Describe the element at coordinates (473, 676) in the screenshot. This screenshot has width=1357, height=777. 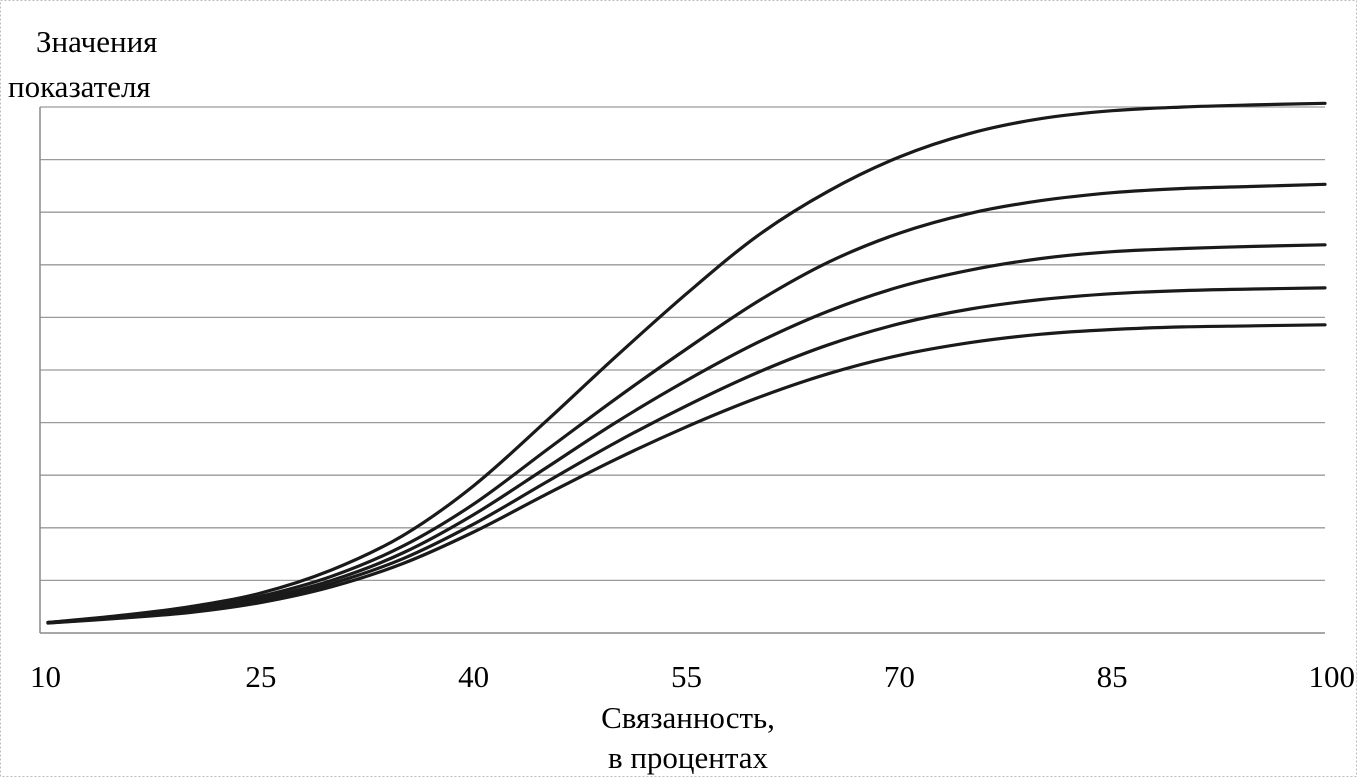
I see `x-tick-label: 40` at that location.